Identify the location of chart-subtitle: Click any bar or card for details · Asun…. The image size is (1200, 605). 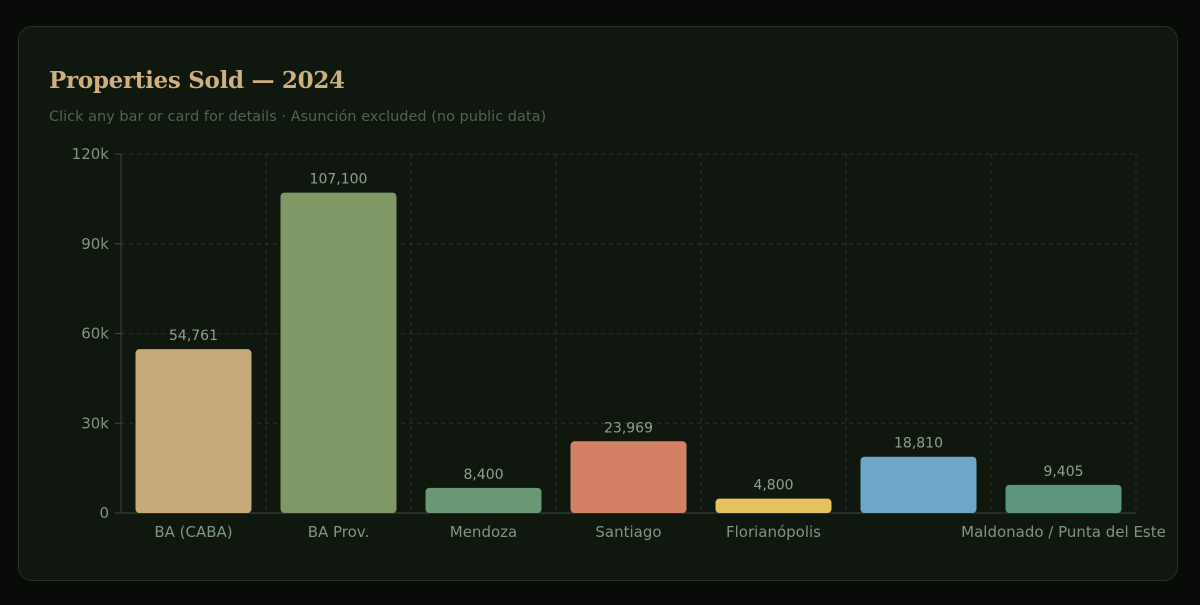
(298, 117).